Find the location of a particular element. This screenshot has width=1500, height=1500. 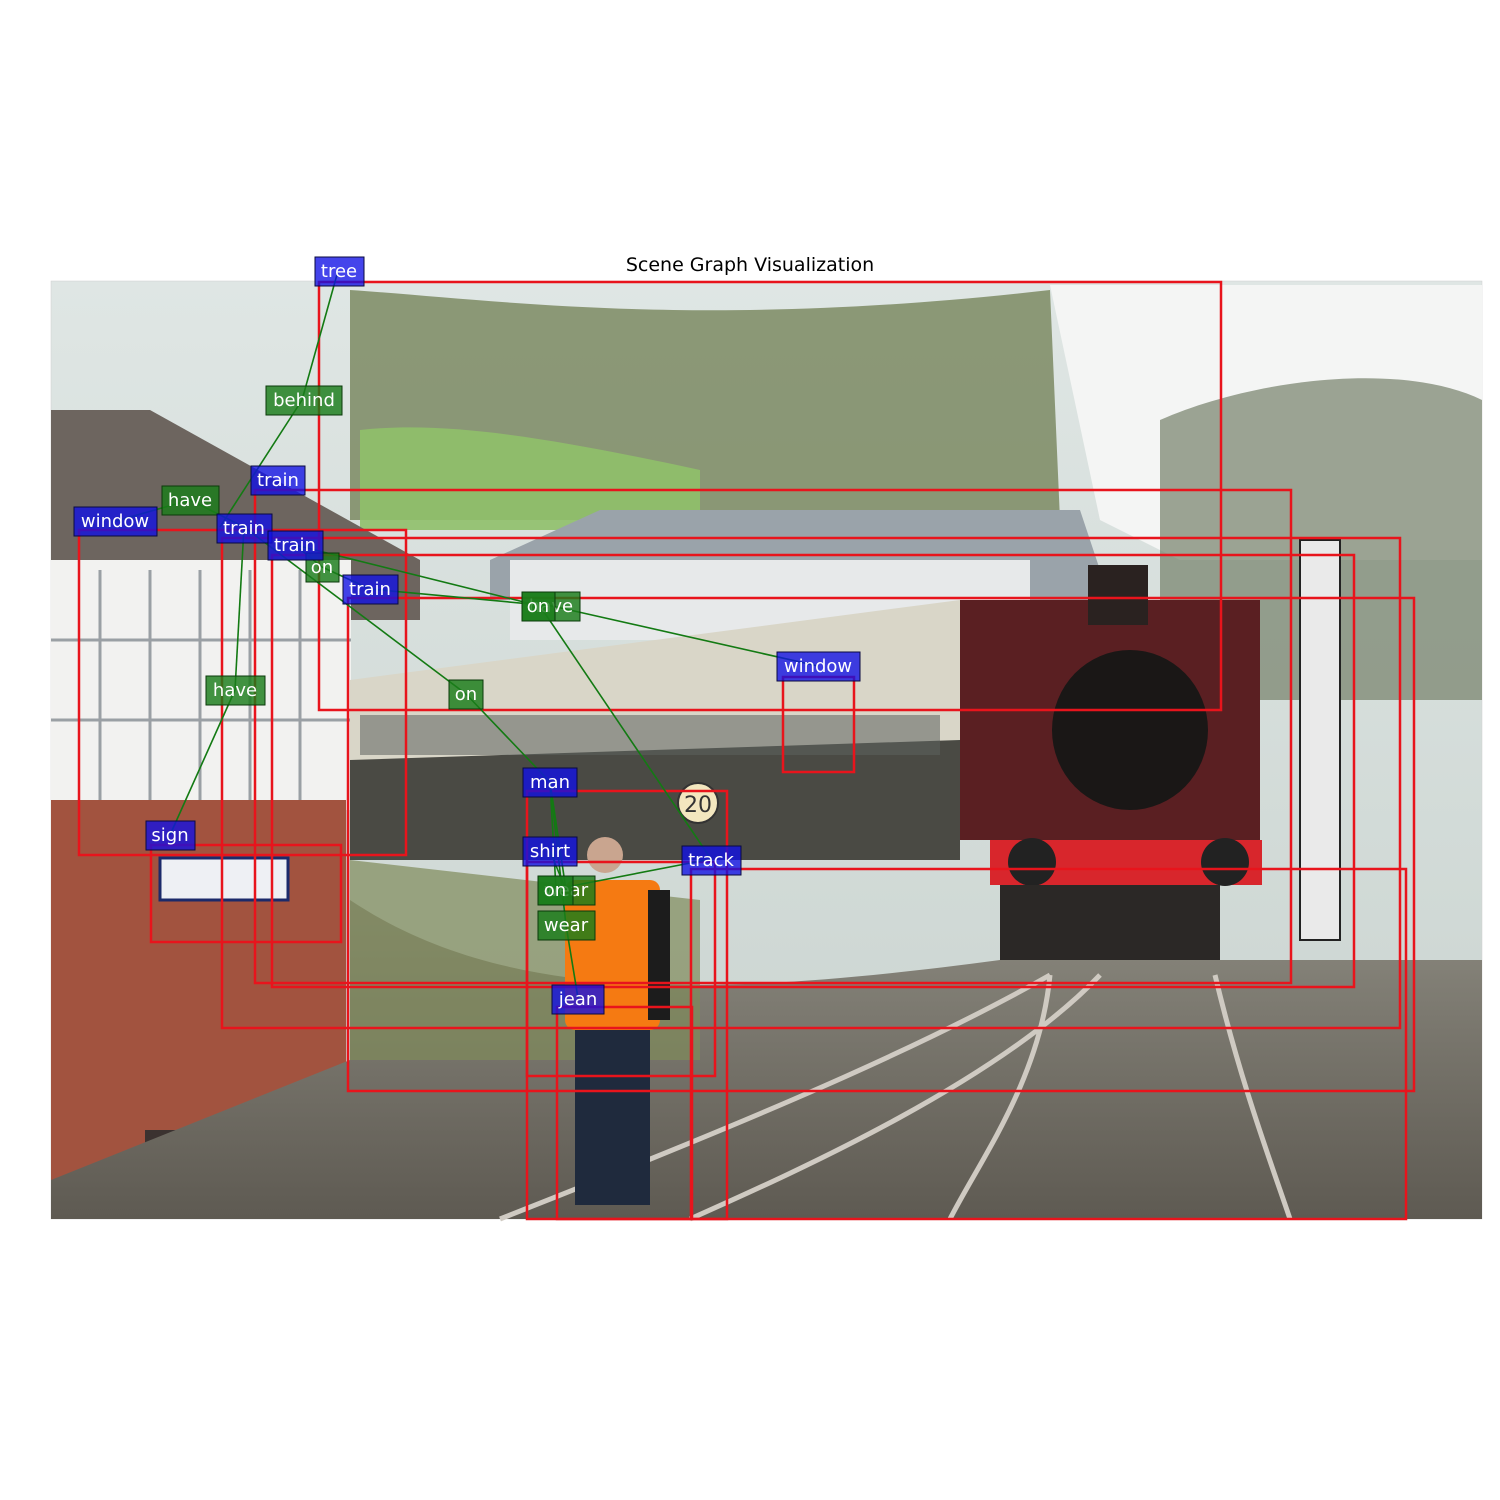

svg-text: shirt is located at coordinates (550, 851).